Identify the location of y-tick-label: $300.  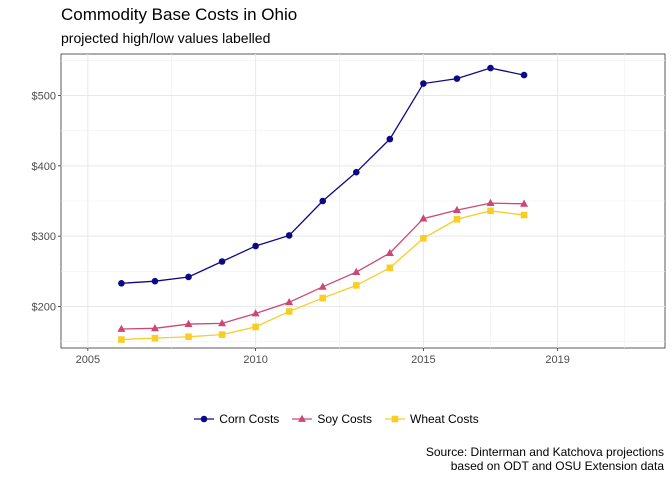
(44, 237).